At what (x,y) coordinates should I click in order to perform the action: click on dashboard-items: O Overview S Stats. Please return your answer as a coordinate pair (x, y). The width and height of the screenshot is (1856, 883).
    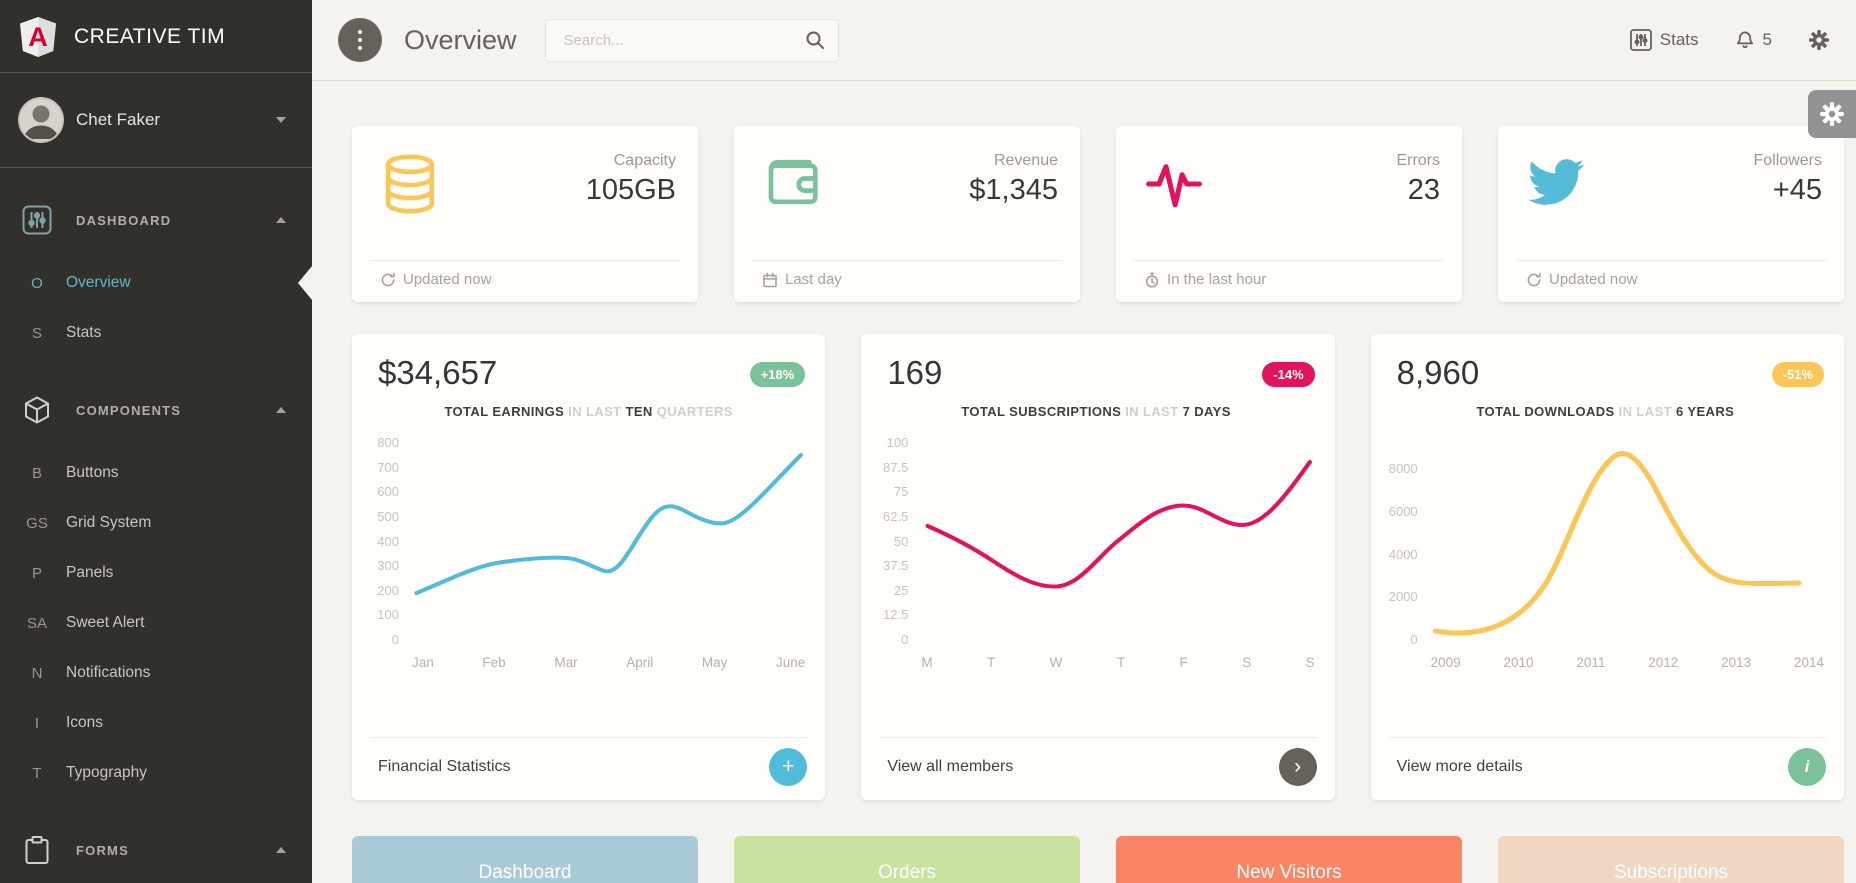
    Looking at the image, I should click on (156, 308).